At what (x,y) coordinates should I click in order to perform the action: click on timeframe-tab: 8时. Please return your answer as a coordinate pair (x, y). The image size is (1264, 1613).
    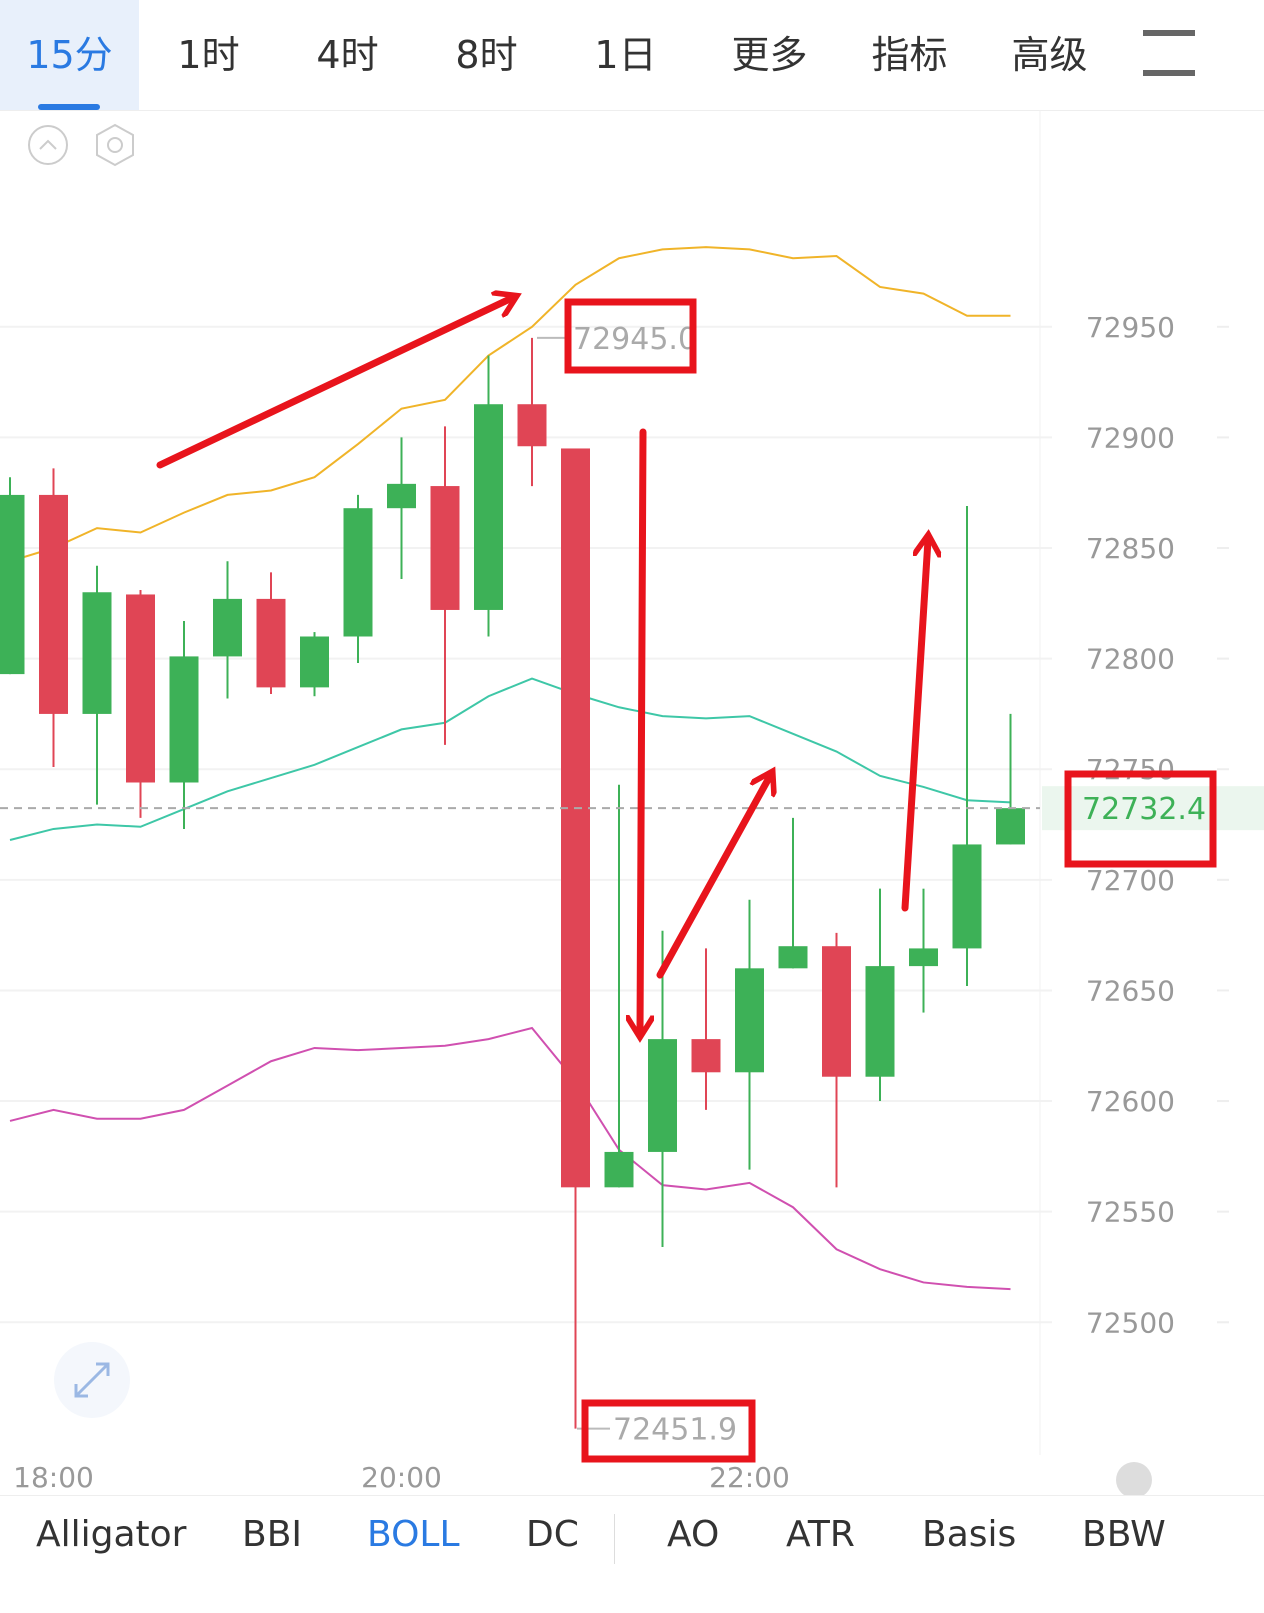
    Looking at the image, I should click on (486, 55).